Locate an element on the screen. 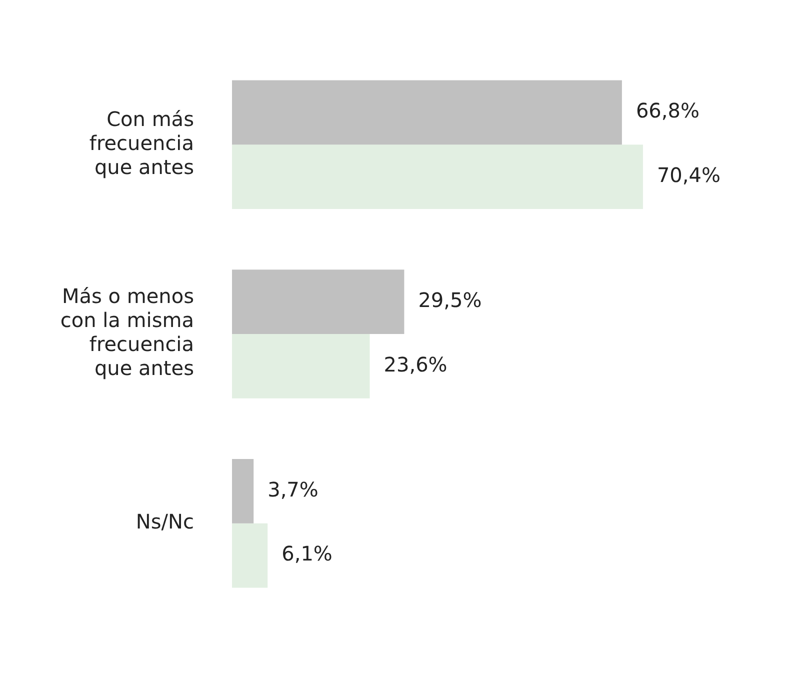 Image resolution: width=807 pixels, height=692 pixels. data-label: 66,8% is located at coordinates (668, 110).